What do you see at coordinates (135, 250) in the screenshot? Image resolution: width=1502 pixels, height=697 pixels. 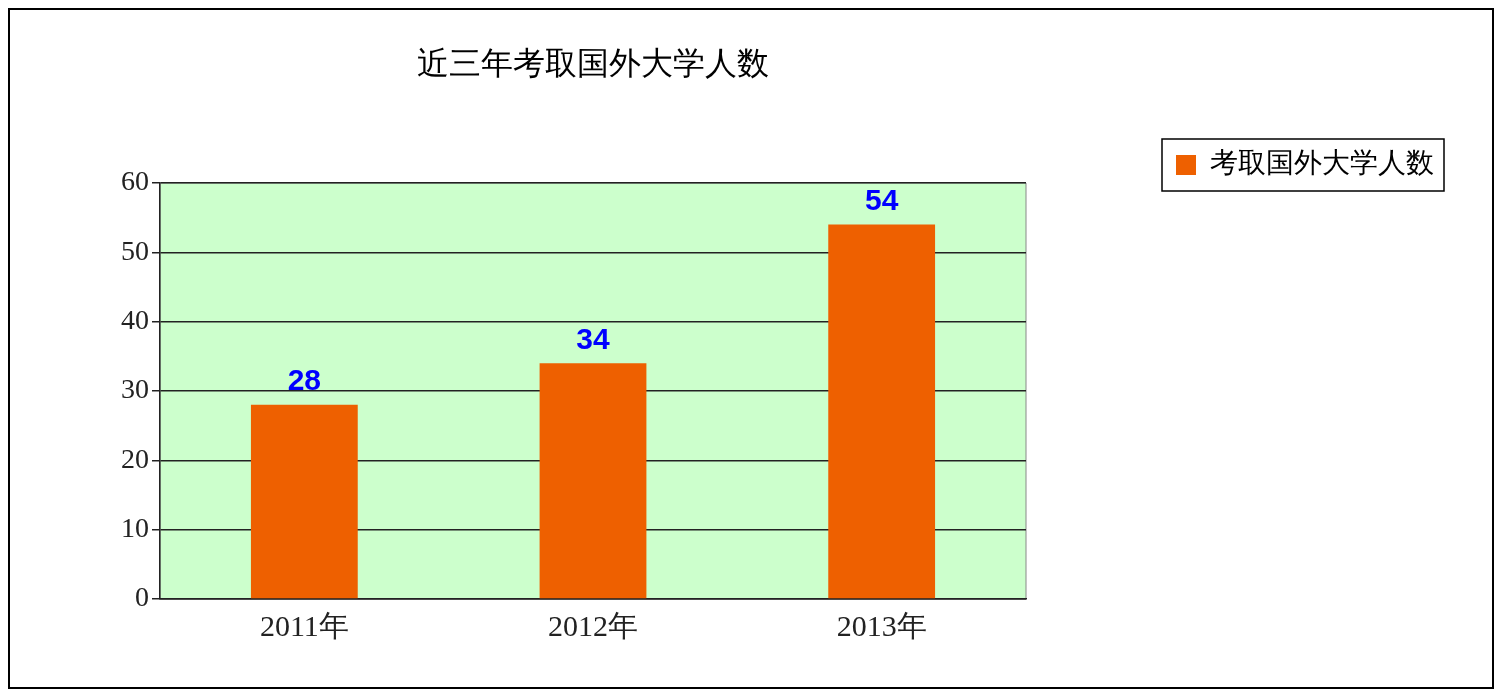 I see `y-tick-label: 50` at bounding box center [135, 250].